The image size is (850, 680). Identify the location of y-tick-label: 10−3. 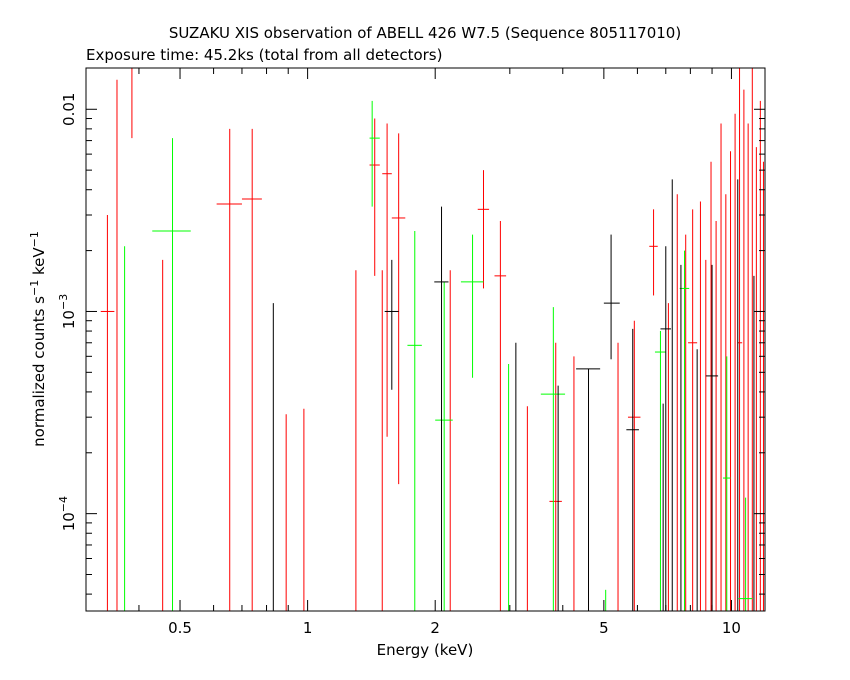
(67, 311).